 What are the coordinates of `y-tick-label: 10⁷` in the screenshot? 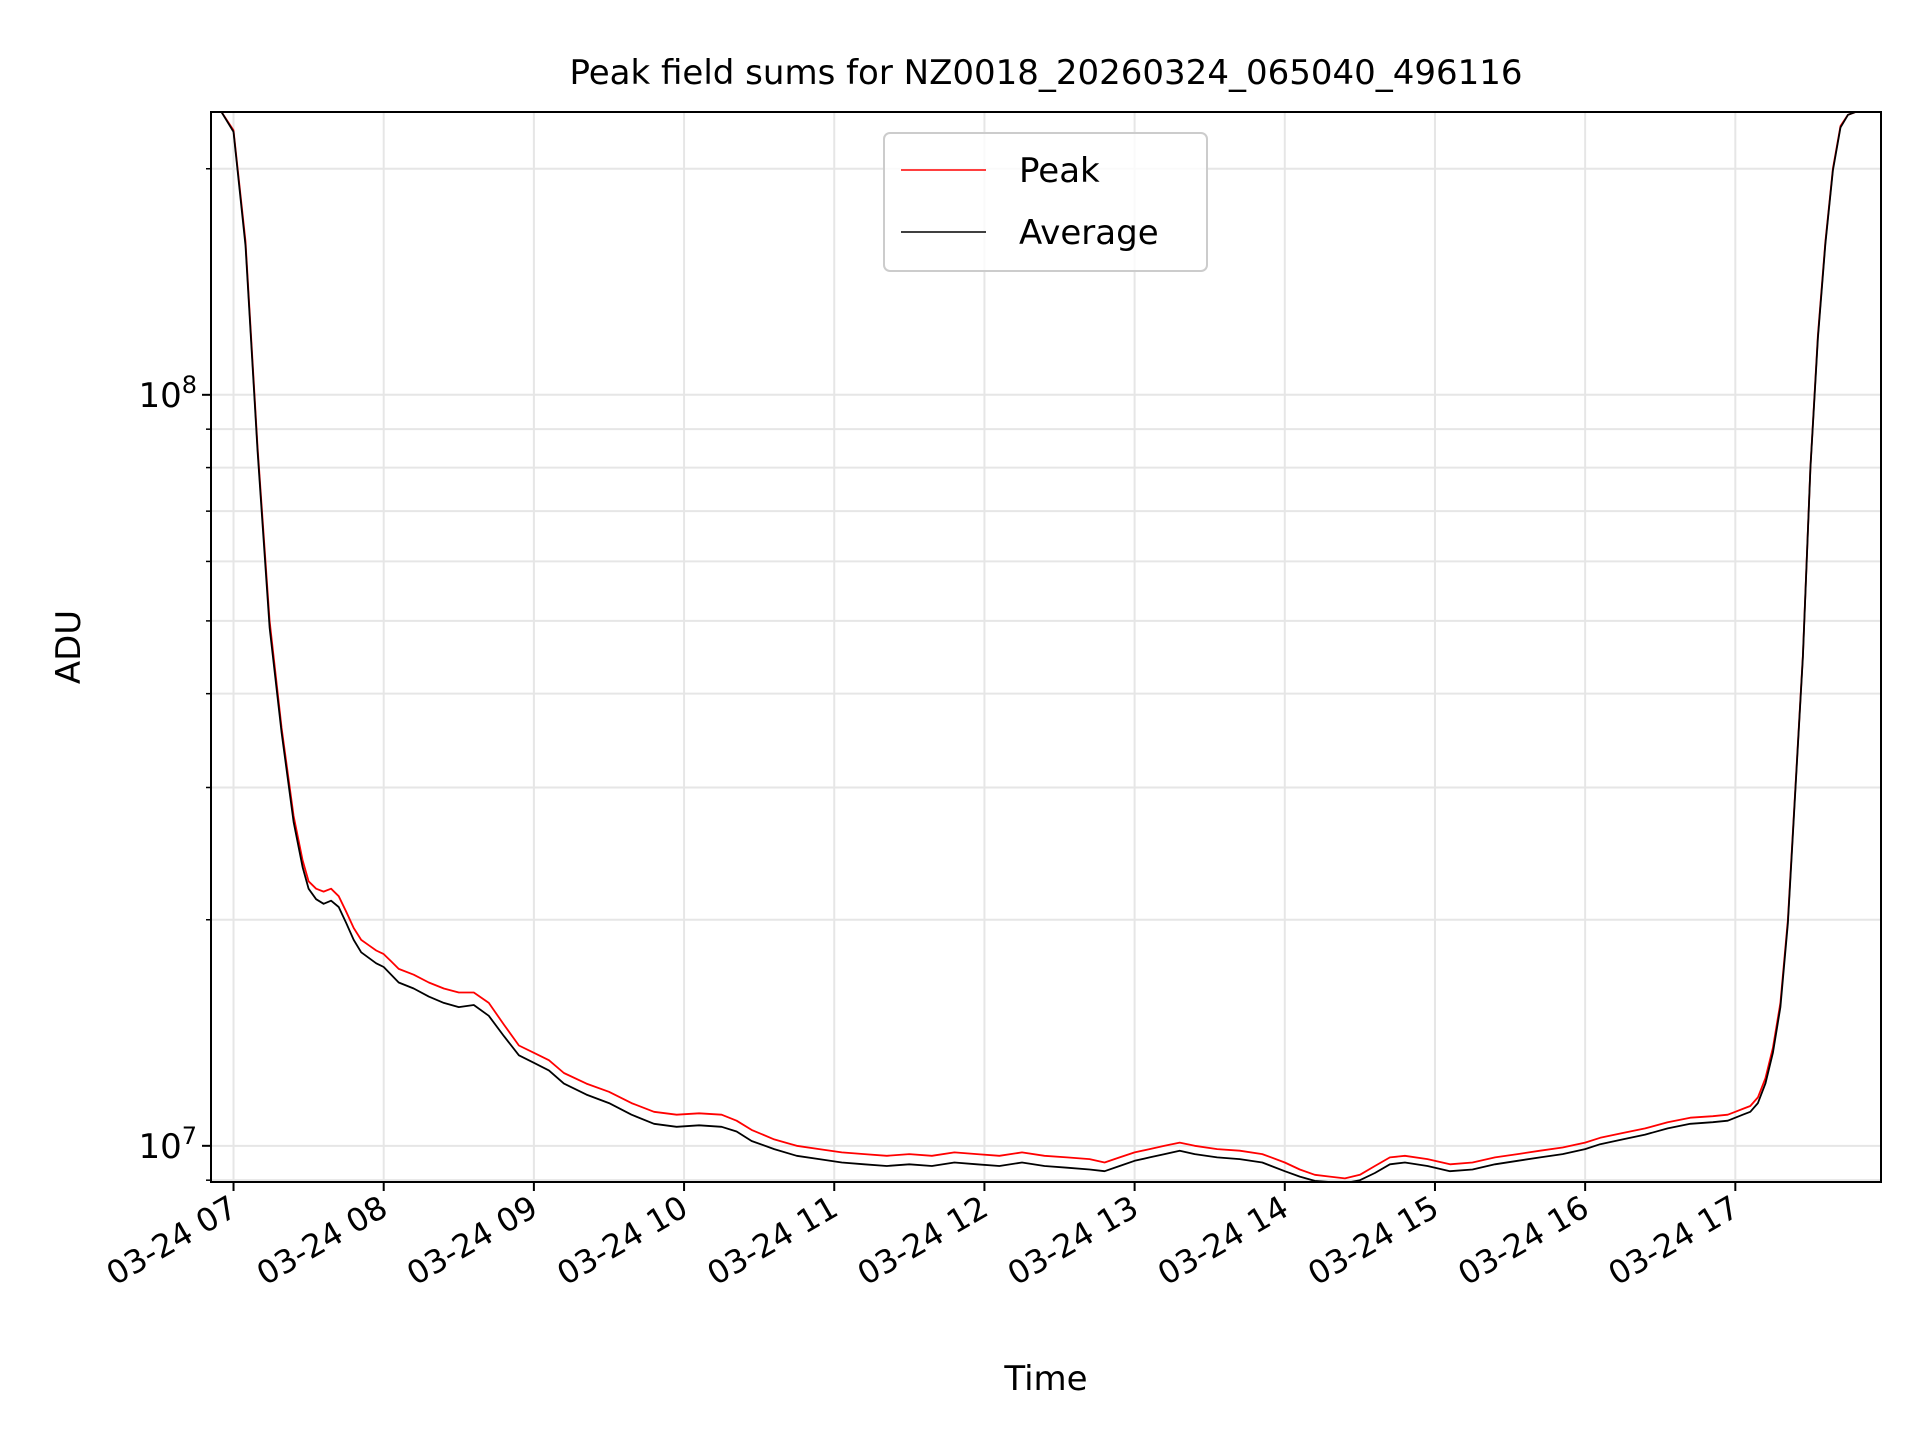 It's located at (167, 1144).